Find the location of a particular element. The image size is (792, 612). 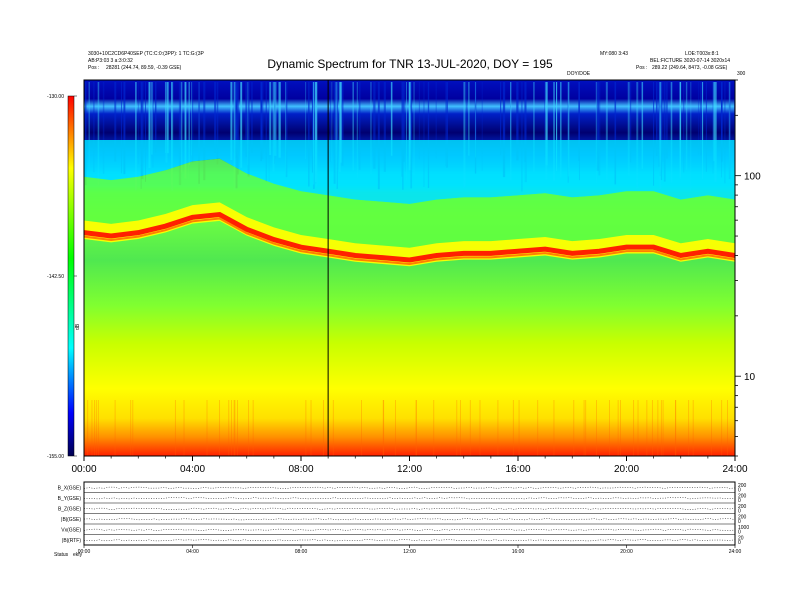

colorbar-unit: dB is located at coordinates (78, 326).